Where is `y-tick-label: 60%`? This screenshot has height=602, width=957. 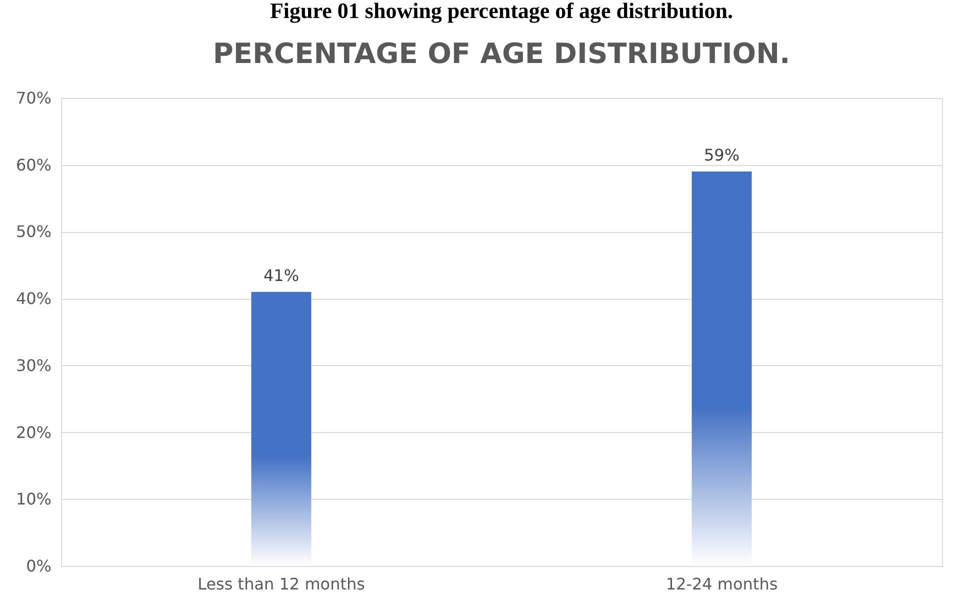
y-tick-label: 60% is located at coordinates (34, 164).